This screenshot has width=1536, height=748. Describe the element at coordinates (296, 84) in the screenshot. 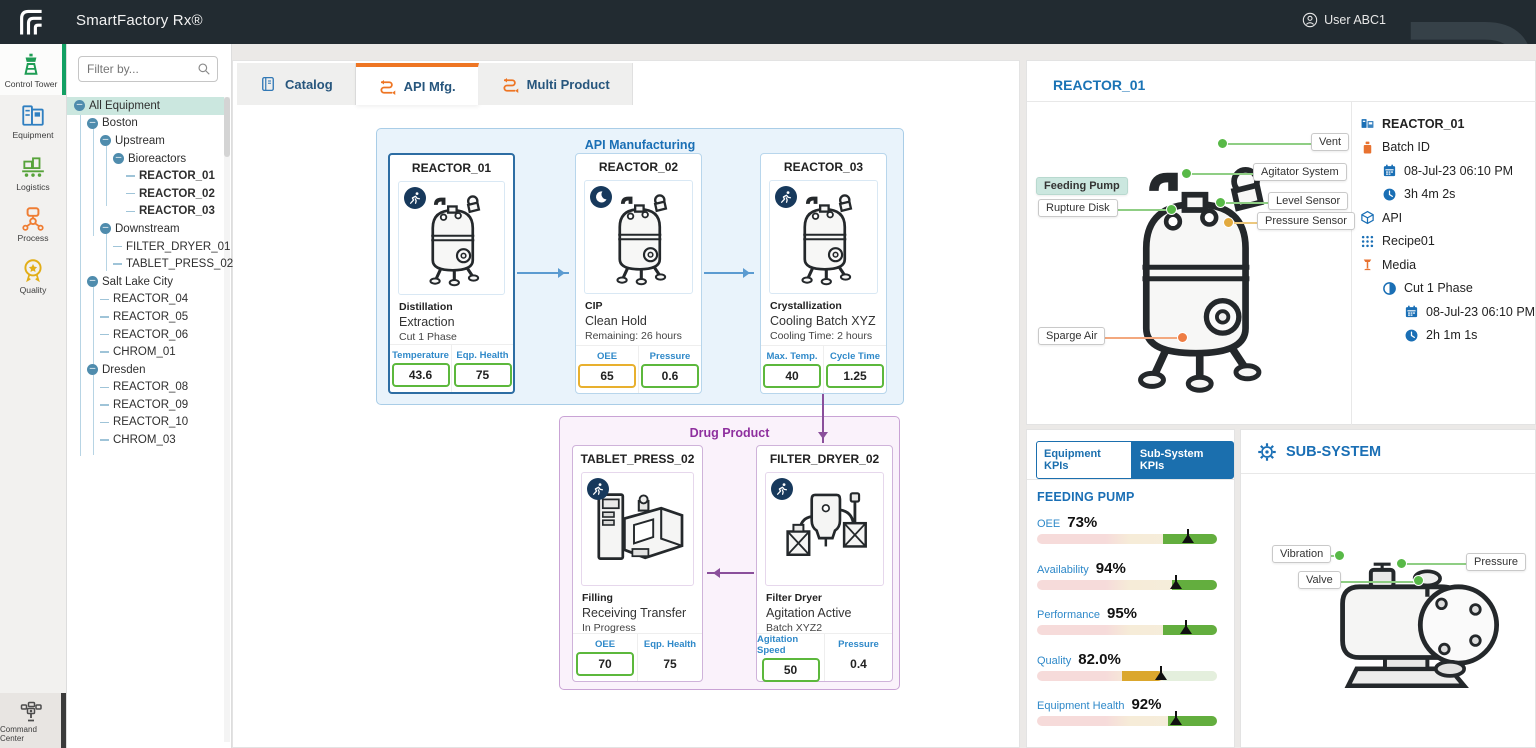

I see `tab-catalog: Catalog` at that location.